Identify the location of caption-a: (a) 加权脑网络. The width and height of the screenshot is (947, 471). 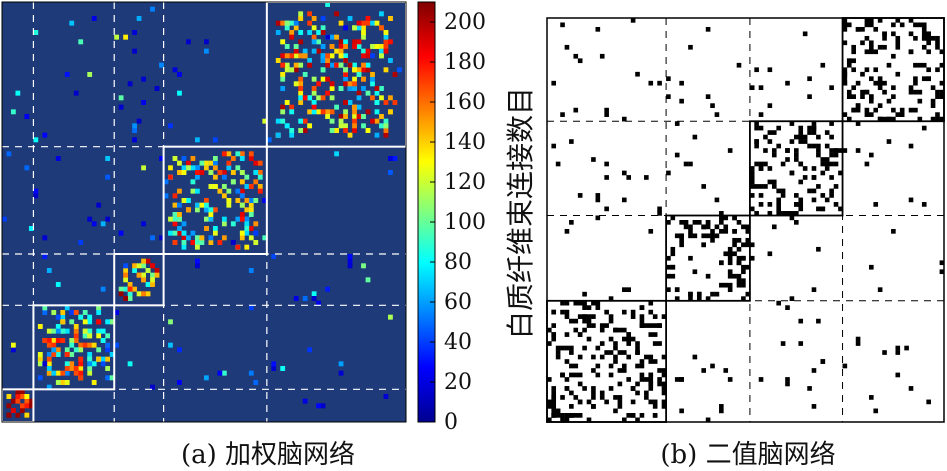
(268, 455).